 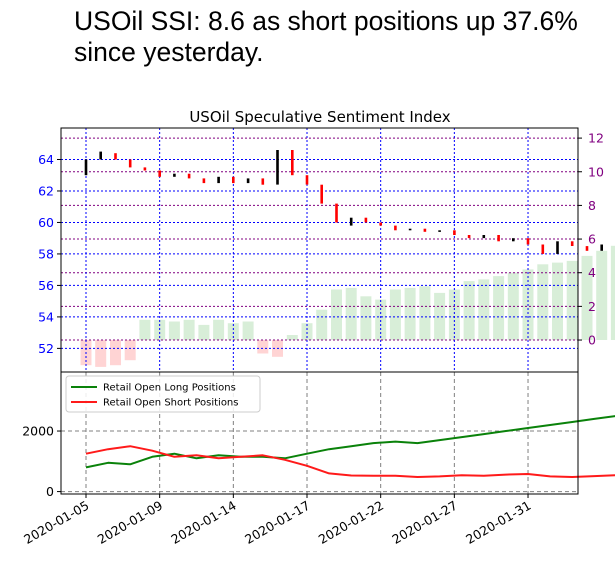 I want to click on price-tick-label-3: 58, so click(x=46, y=253).